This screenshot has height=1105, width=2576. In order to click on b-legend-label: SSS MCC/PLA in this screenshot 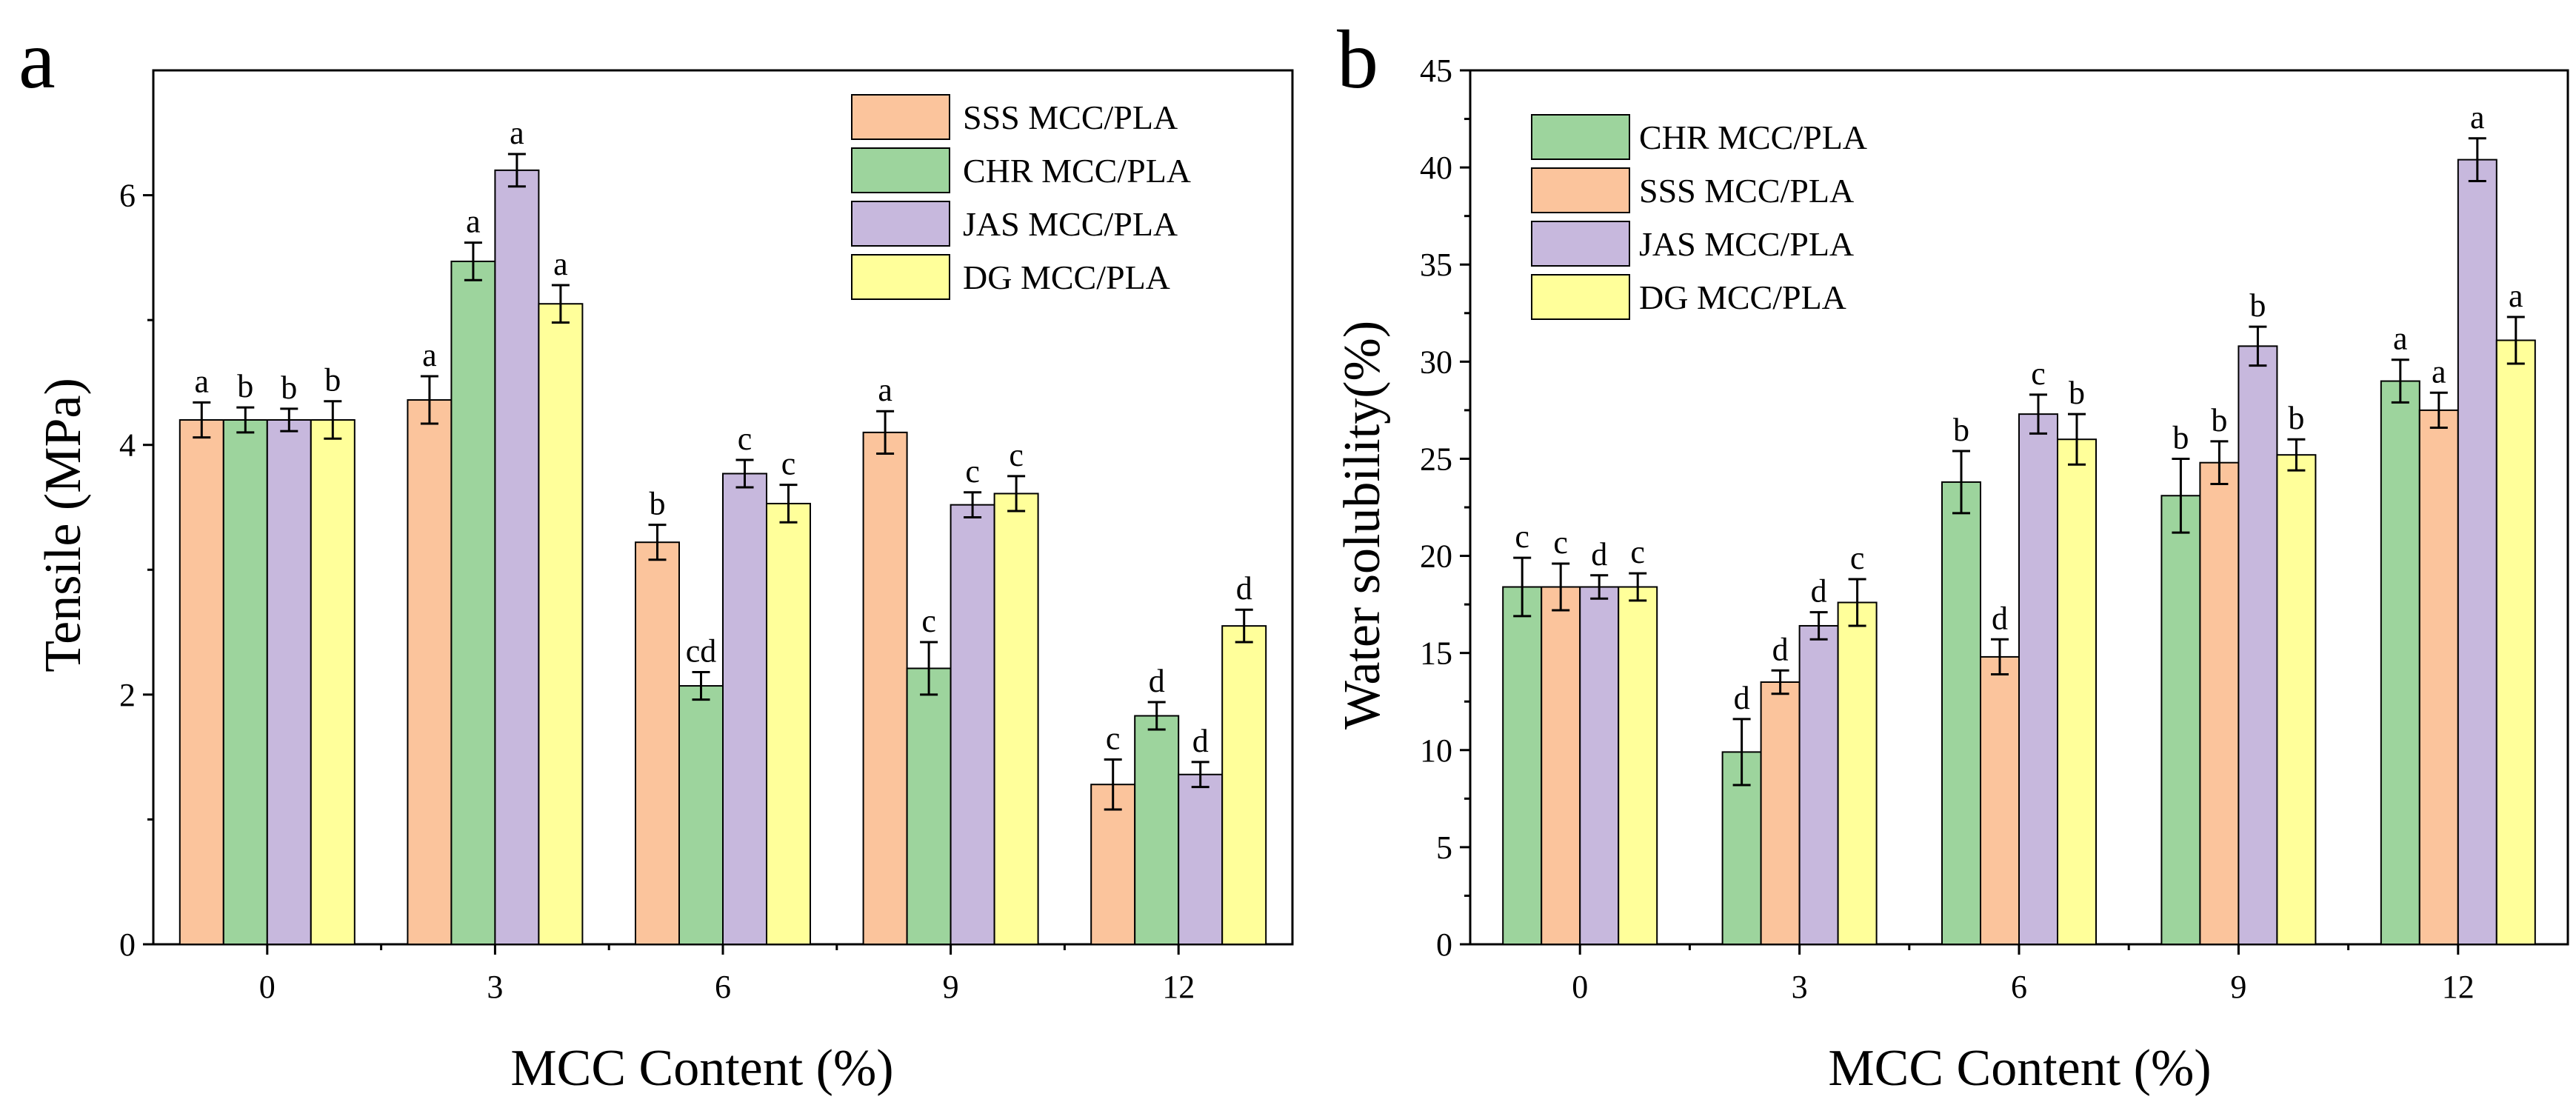, I will do `click(1746, 191)`.